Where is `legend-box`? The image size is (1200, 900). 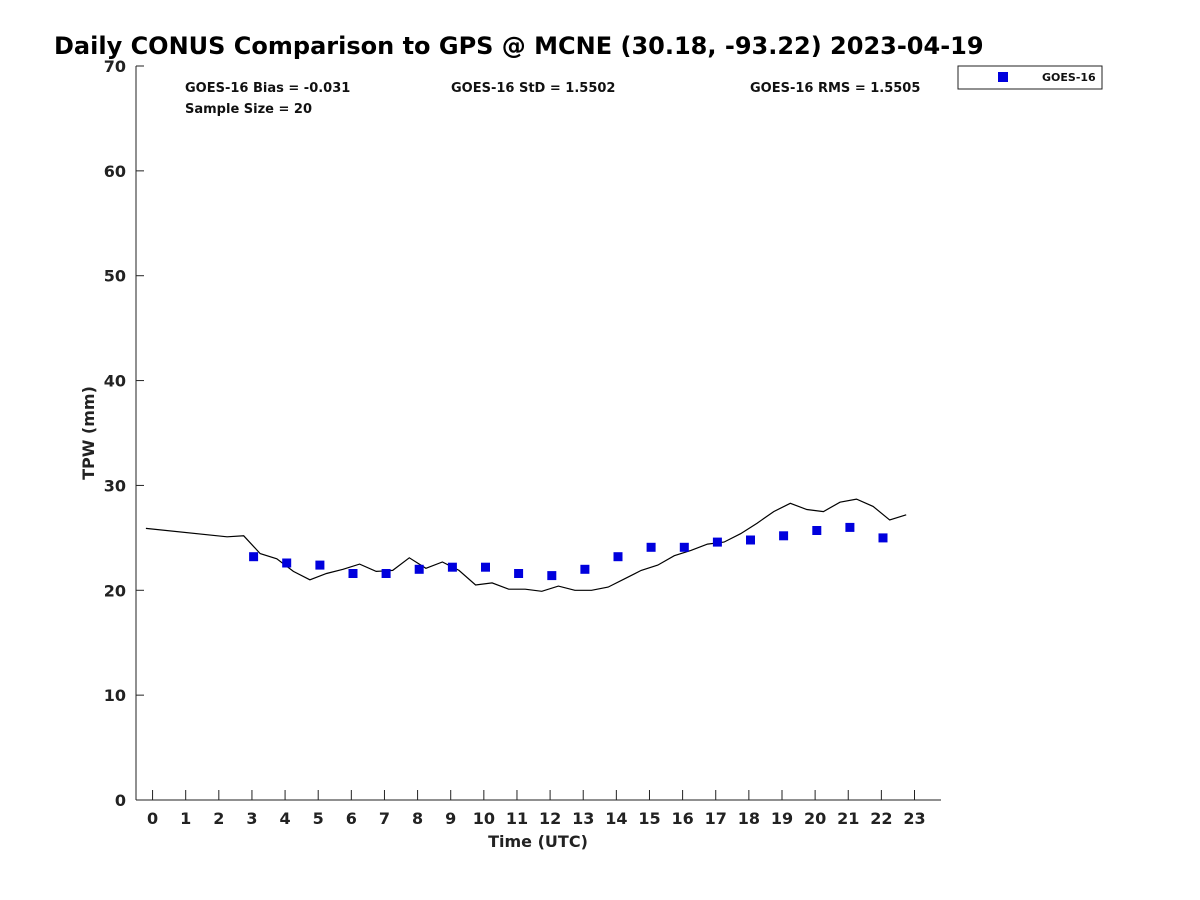 legend-box is located at coordinates (1030, 77).